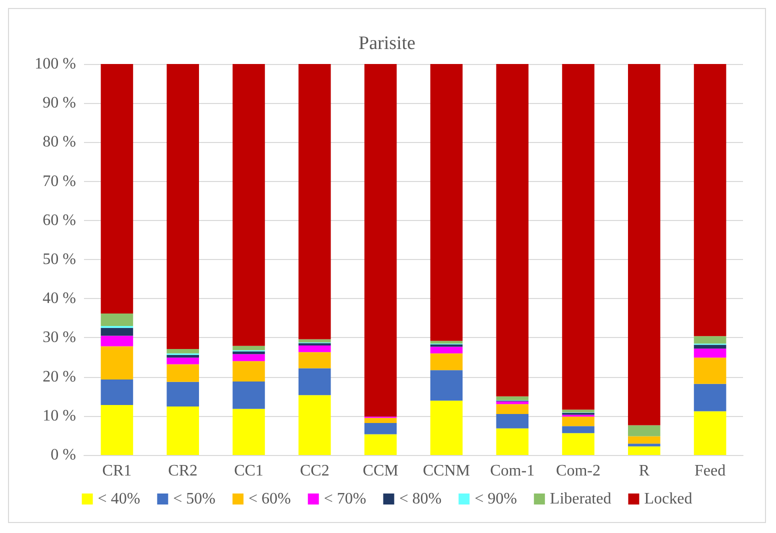 The image size is (776, 533). What do you see at coordinates (495, 499) in the screenshot?
I see `legend-label: < 90%` at bounding box center [495, 499].